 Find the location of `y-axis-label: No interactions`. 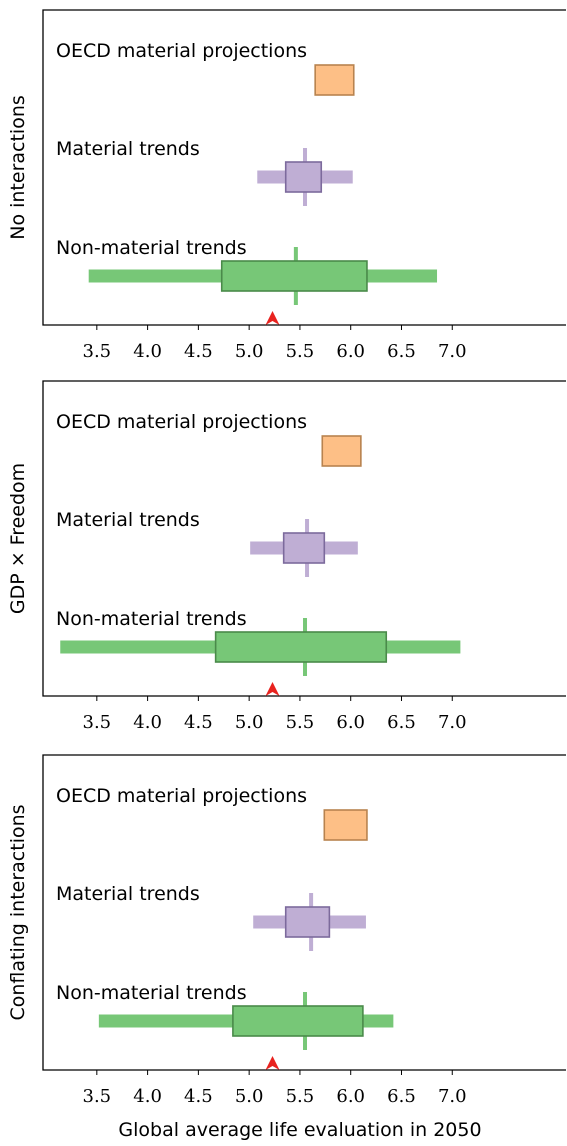

y-axis-label: No interactions is located at coordinates (18, 167).